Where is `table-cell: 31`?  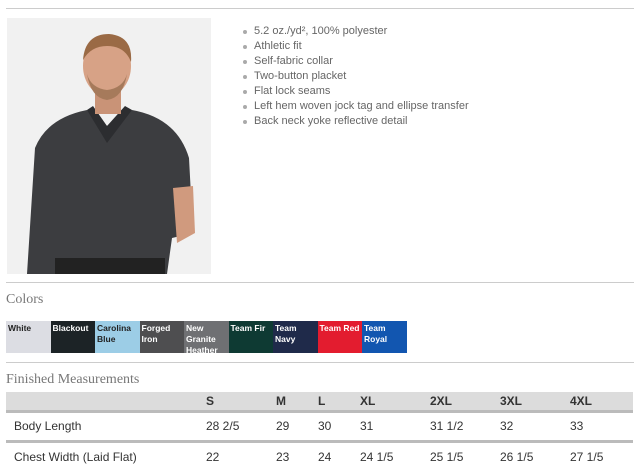 table-cell: 31 is located at coordinates (395, 427).